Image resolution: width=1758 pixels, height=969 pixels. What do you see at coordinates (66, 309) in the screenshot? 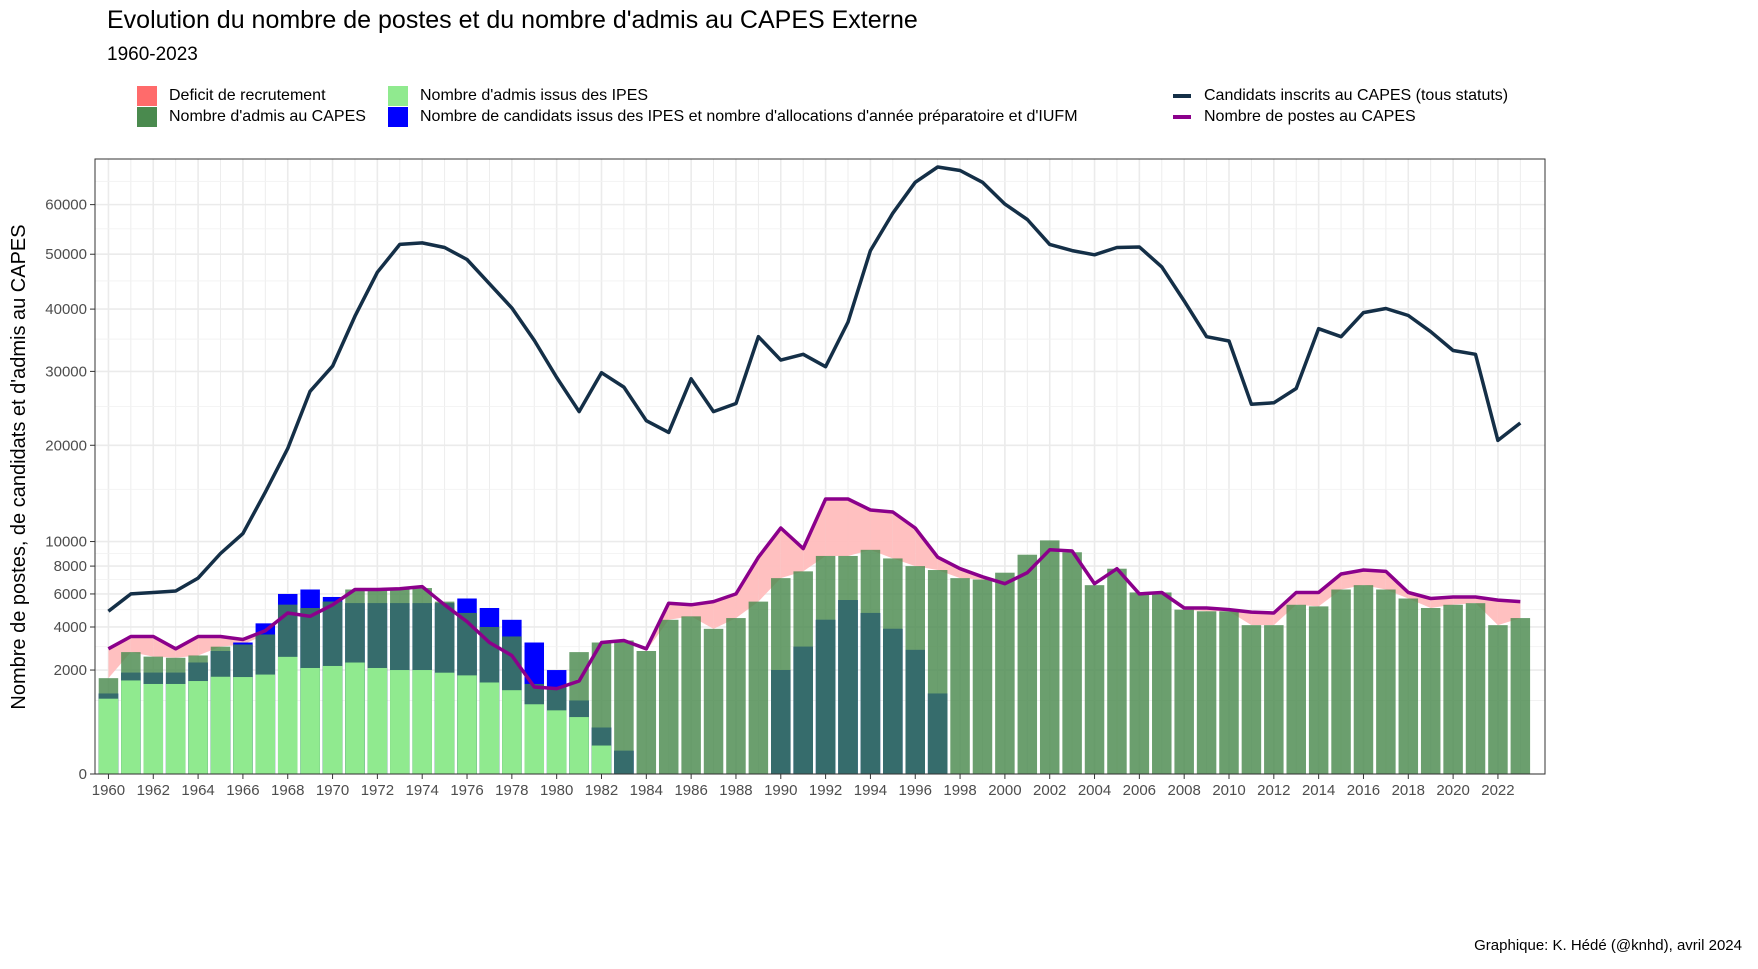
I see `y-tick-label: 40000` at bounding box center [66, 309].